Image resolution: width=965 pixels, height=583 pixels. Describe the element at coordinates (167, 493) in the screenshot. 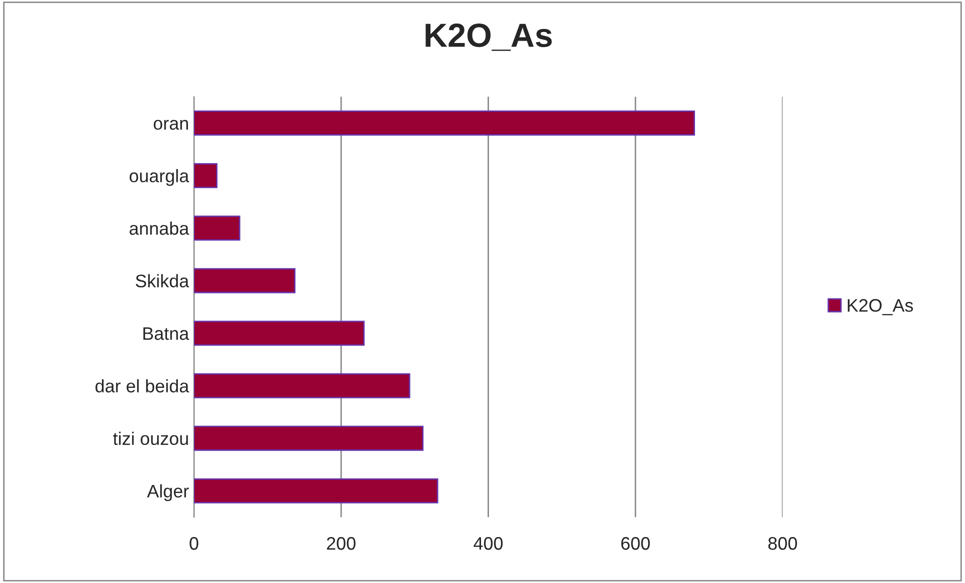

I see `y-tick-label: Alger` at that location.